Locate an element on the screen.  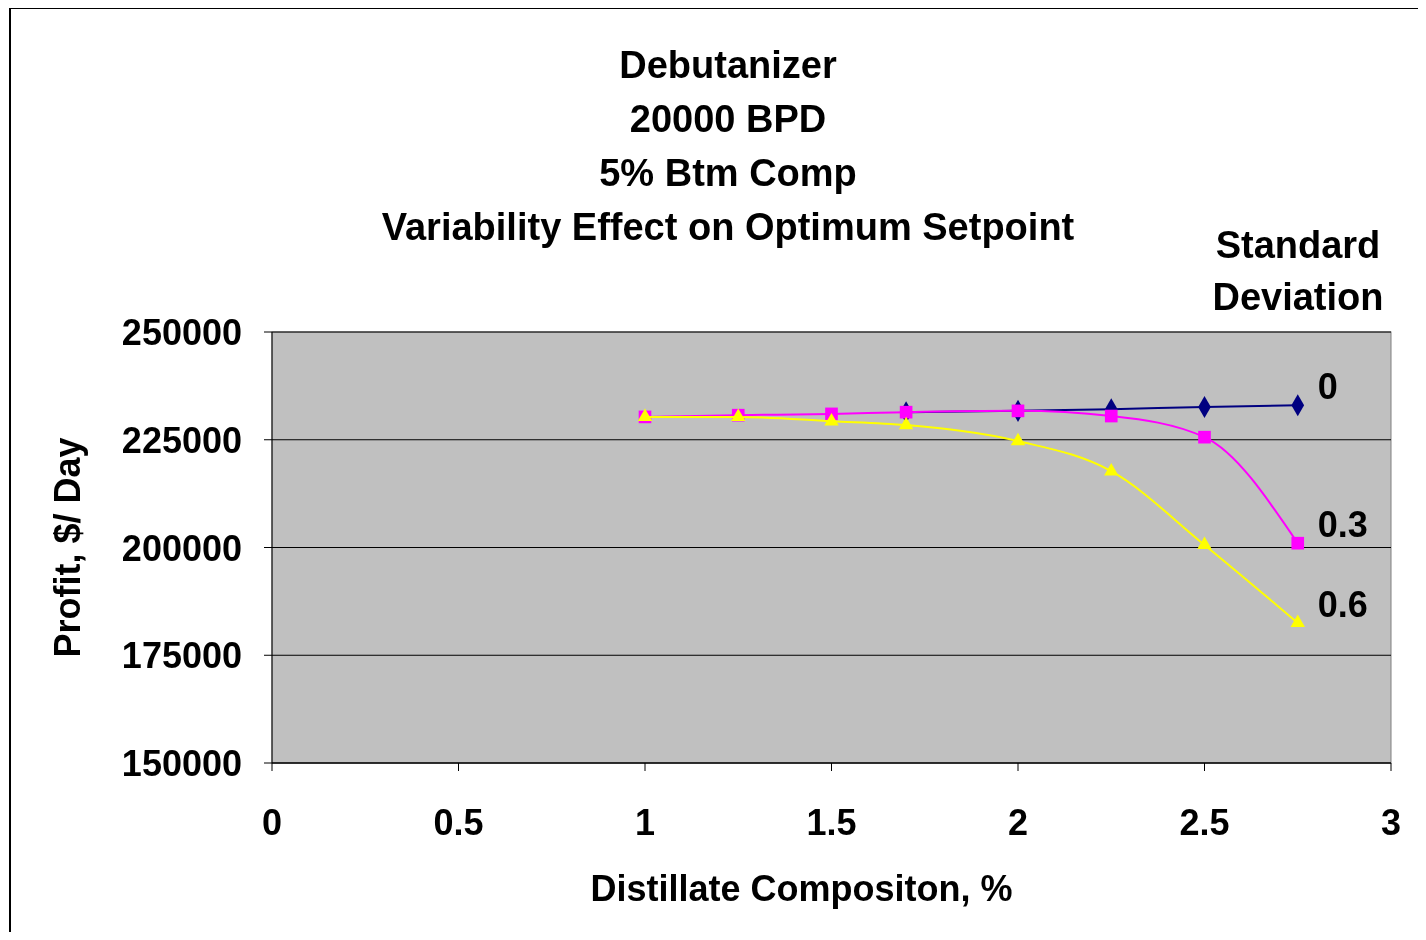
x-tick-label: 1 is located at coordinates (645, 822).